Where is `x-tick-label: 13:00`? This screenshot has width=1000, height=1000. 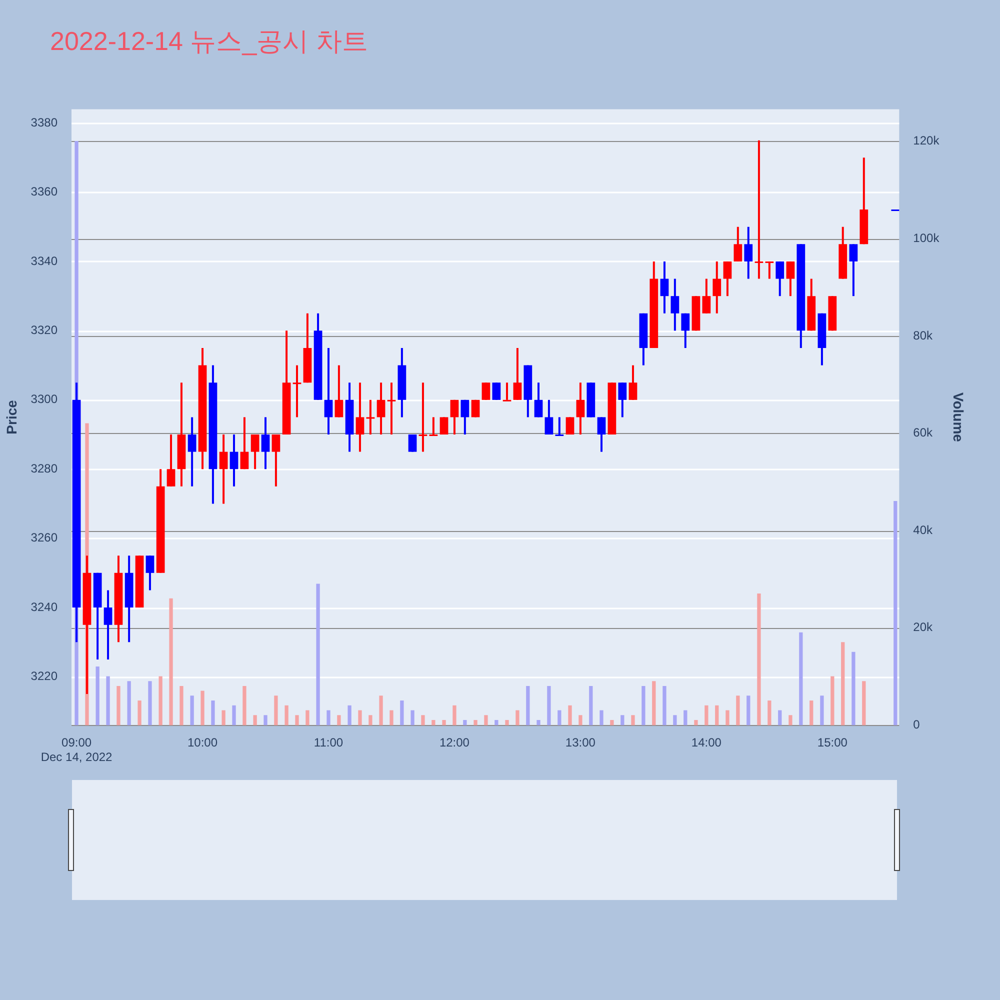 x-tick-label: 13:00 is located at coordinates (580, 743).